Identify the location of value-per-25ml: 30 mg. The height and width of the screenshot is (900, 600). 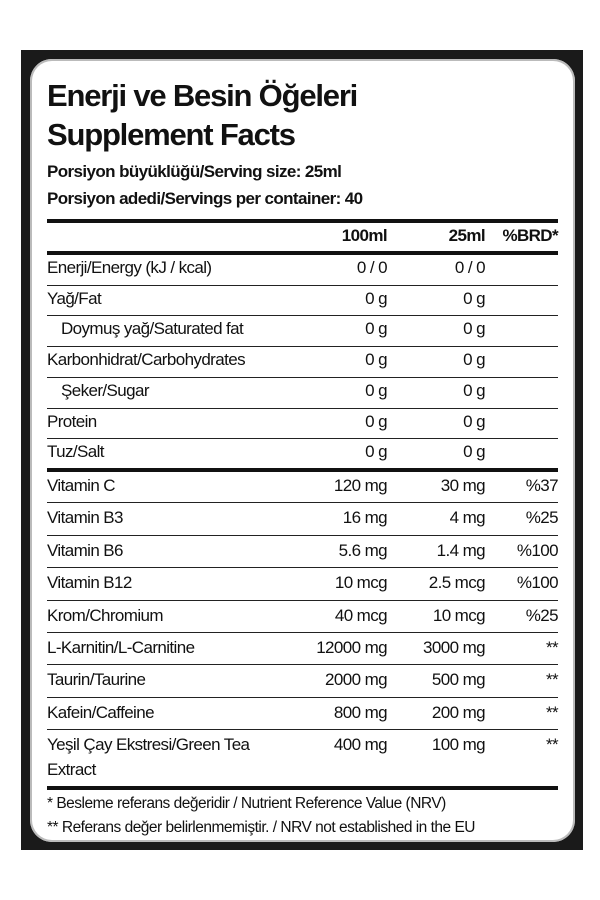
(463, 485).